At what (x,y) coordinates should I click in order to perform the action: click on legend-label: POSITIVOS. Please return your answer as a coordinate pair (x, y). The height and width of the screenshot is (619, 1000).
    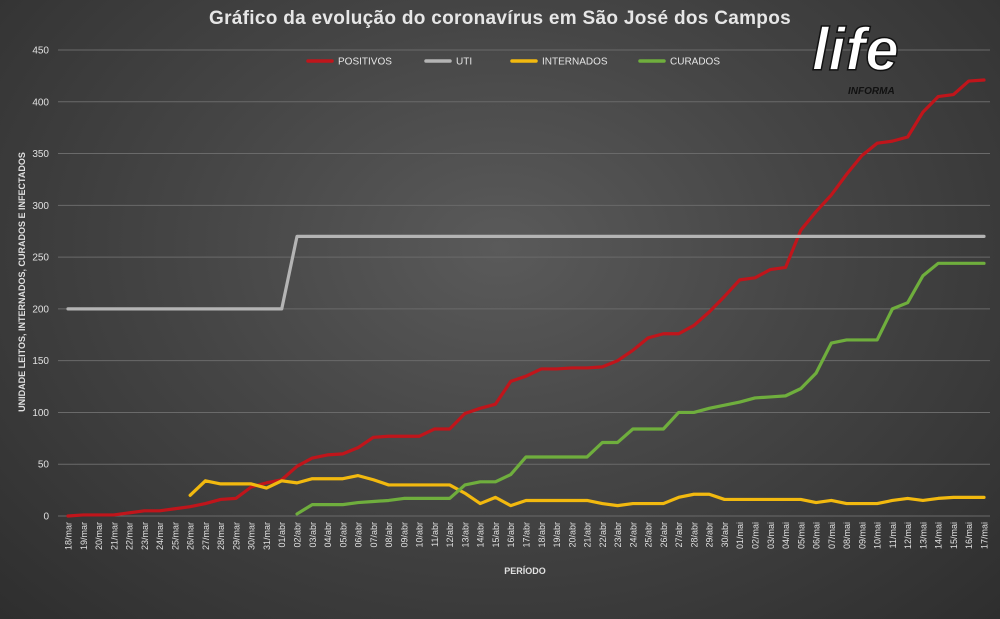
    Looking at the image, I should click on (365, 62).